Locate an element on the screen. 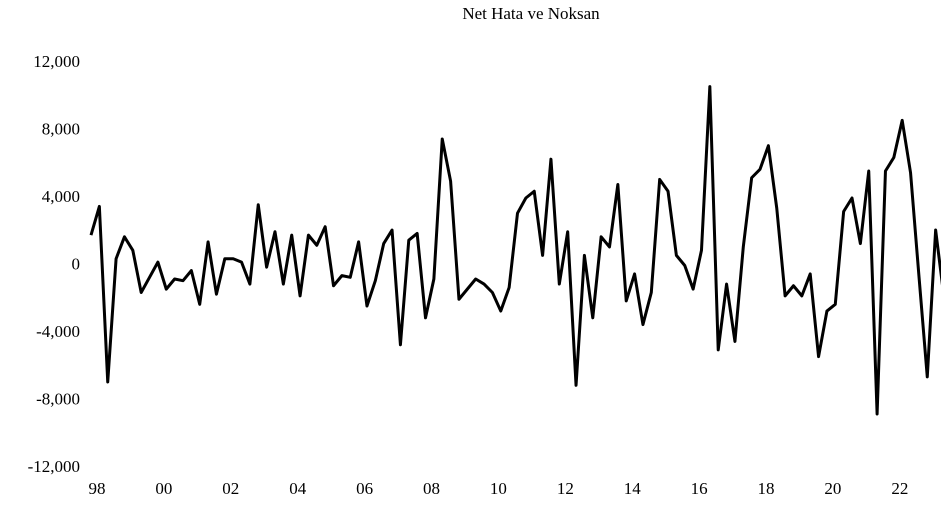 Image resolution: width=941 pixels, height=505 pixels. chart-title: Net Hata ve Noksan is located at coordinates (531, 13).